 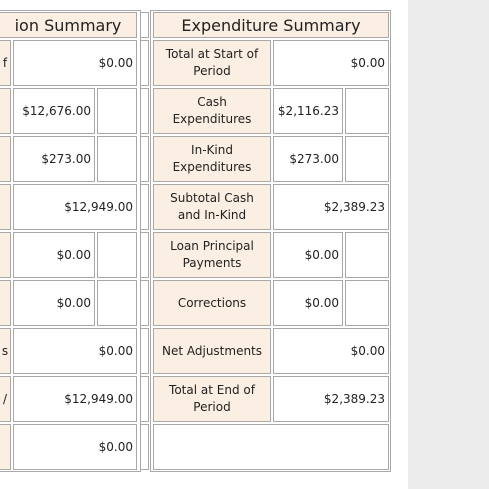 What do you see at coordinates (212, 63) in the screenshot?
I see `row-label: Total at Start of Period` at bounding box center [212, 63].